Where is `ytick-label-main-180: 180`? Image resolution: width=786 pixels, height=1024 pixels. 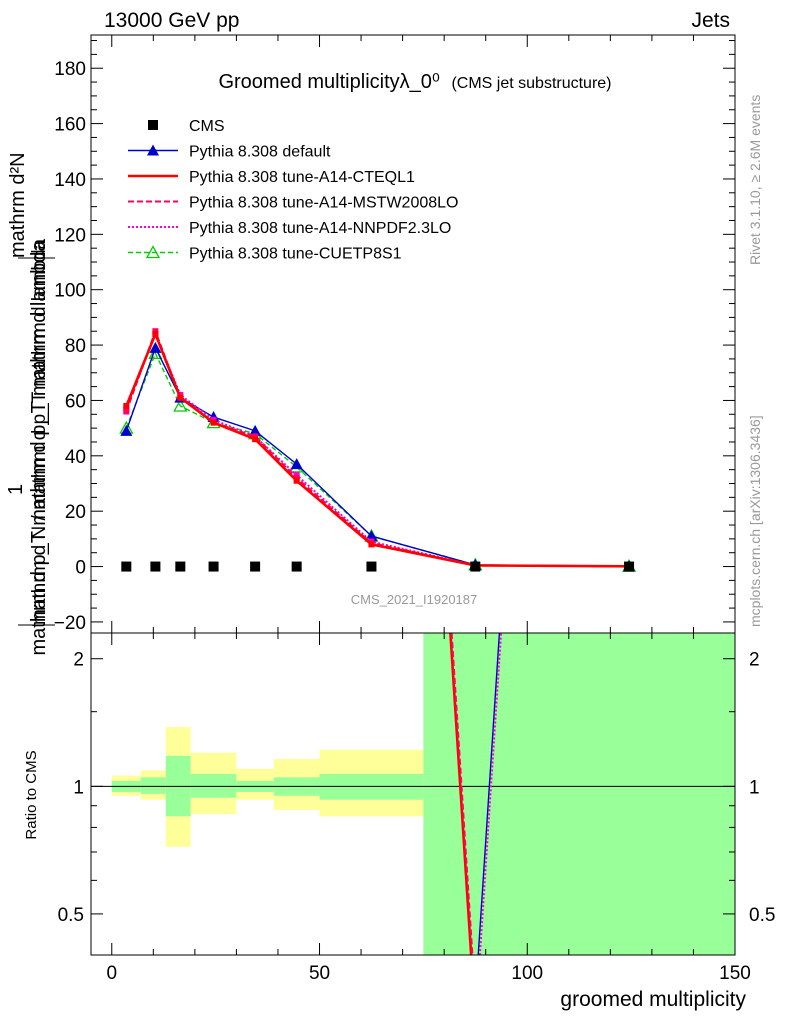
ytick-label-main-180: 180 is located at coordinates (70, 69).